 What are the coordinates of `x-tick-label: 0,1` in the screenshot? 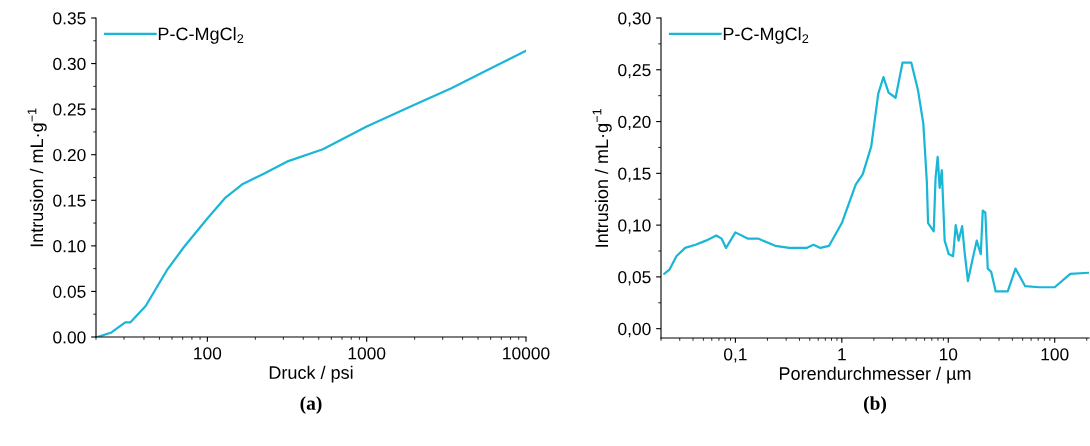 It's located at (735, 355).